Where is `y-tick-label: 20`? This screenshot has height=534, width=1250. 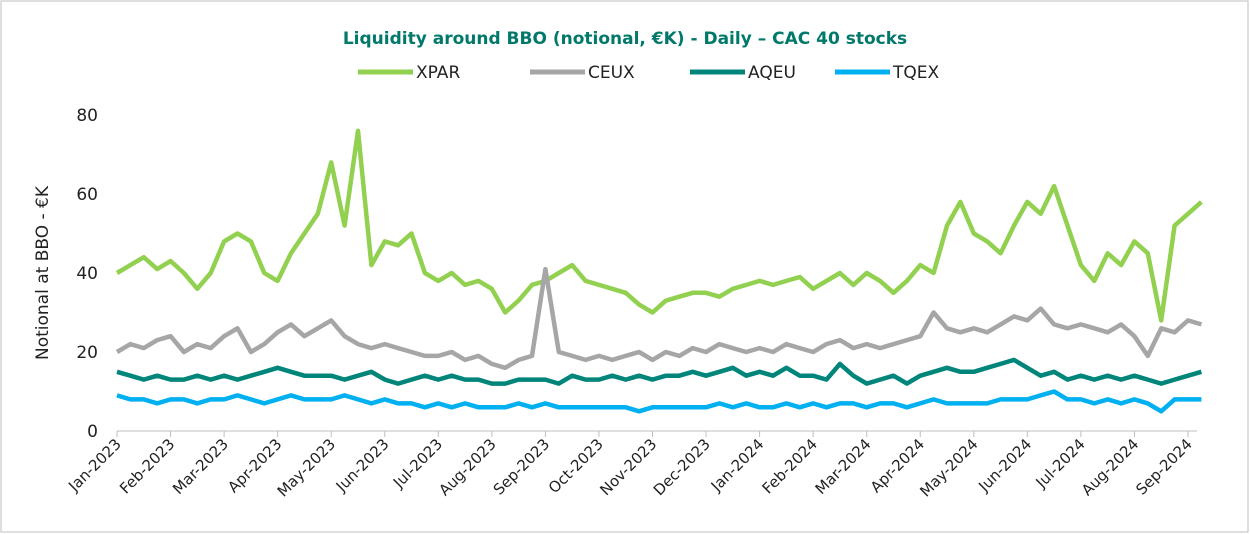
y-tick-label: 20 is located at coordinates (87, 353).